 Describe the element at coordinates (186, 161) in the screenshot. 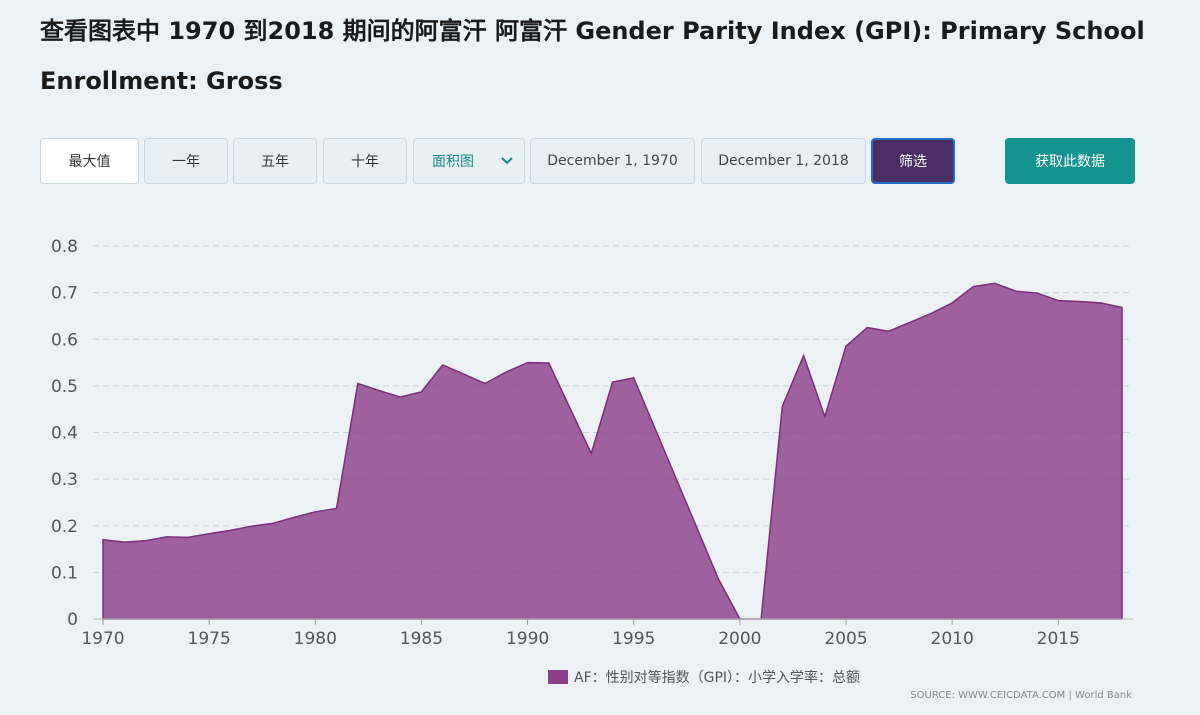

I see `range-1y-button: 一年` at that location.